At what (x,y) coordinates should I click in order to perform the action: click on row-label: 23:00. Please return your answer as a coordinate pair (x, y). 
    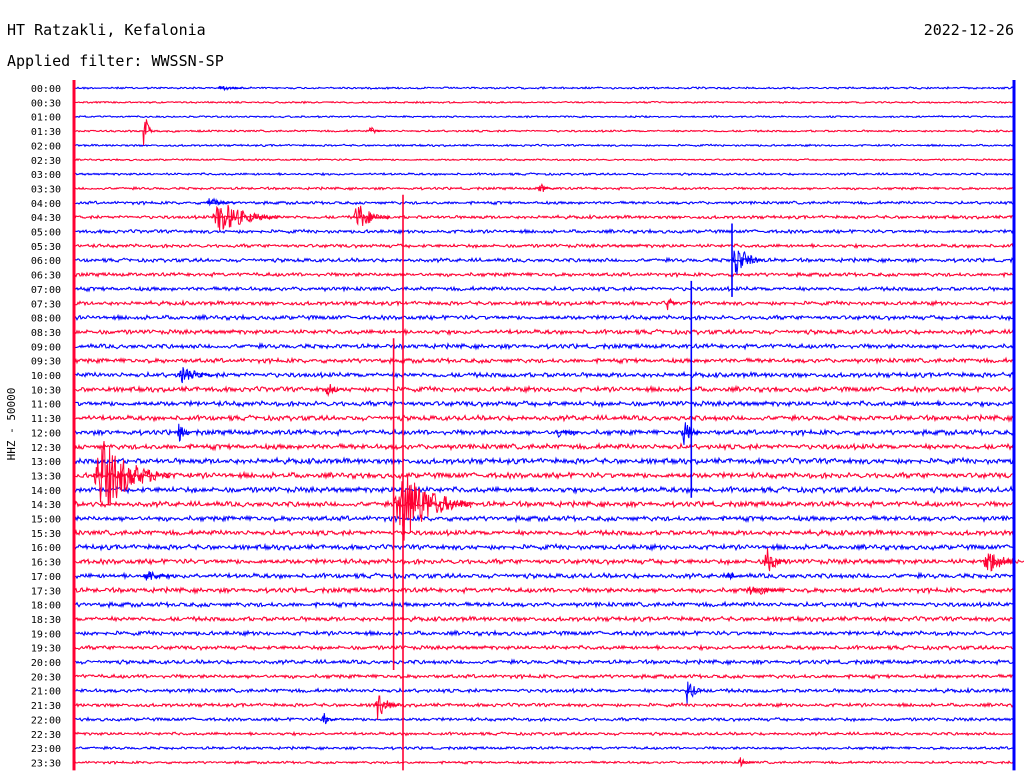
    Looking at the image, I should click on (46, 749).